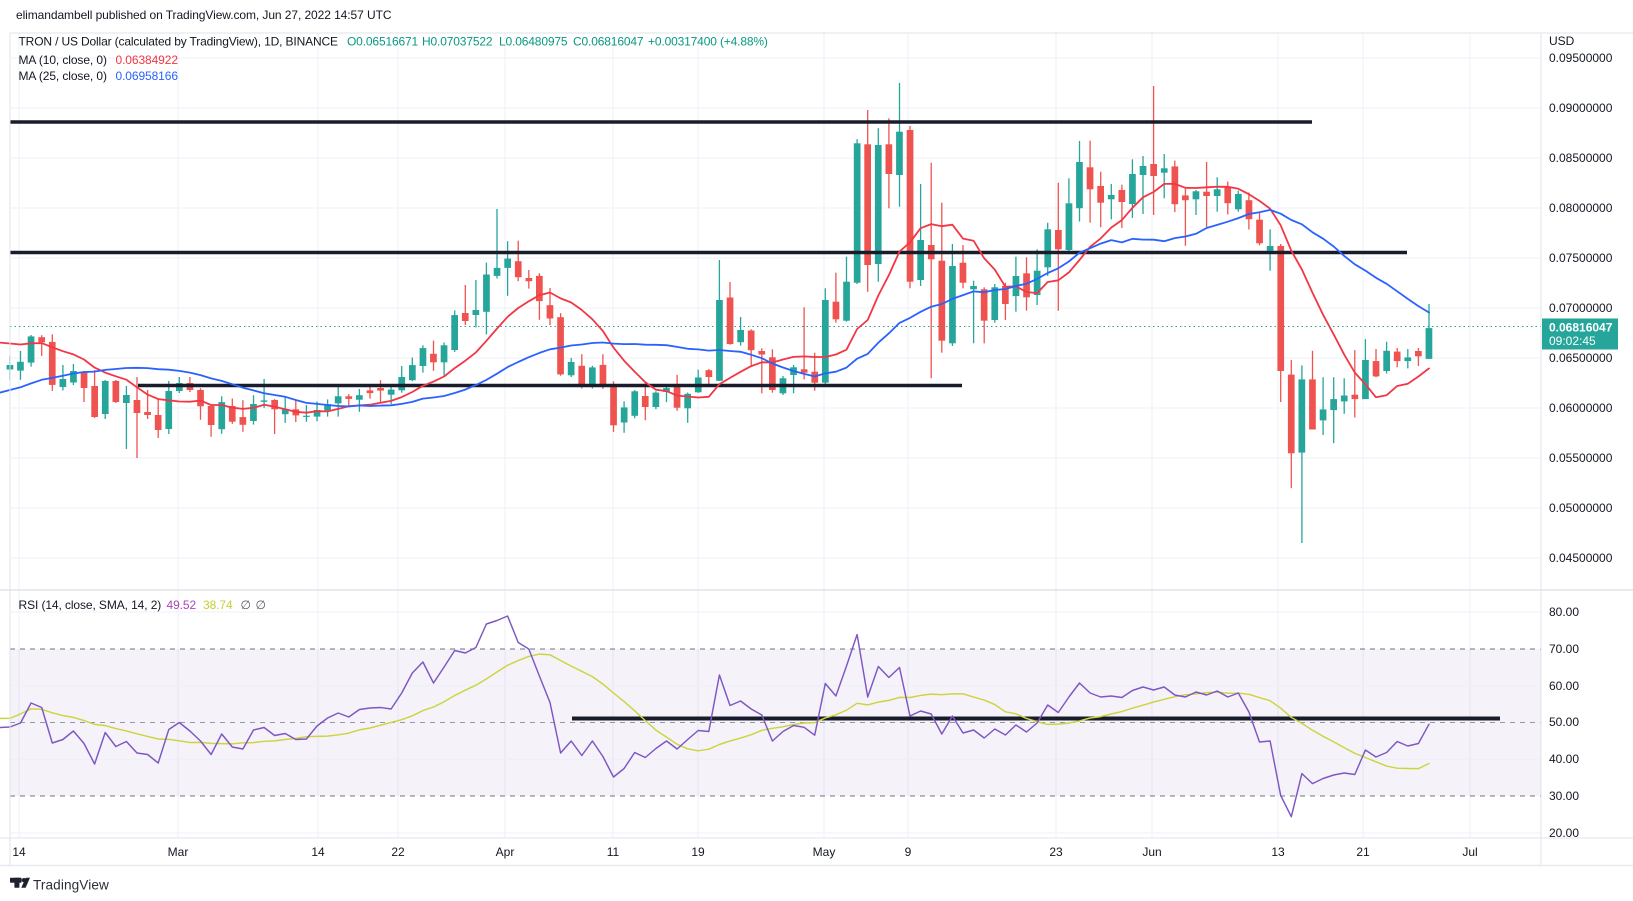 This screenshot has width=1633, height=901. Describe the element at coordinates (1581, 408) in the screenshot. I see `svg-text: 0.06000000` at that location.